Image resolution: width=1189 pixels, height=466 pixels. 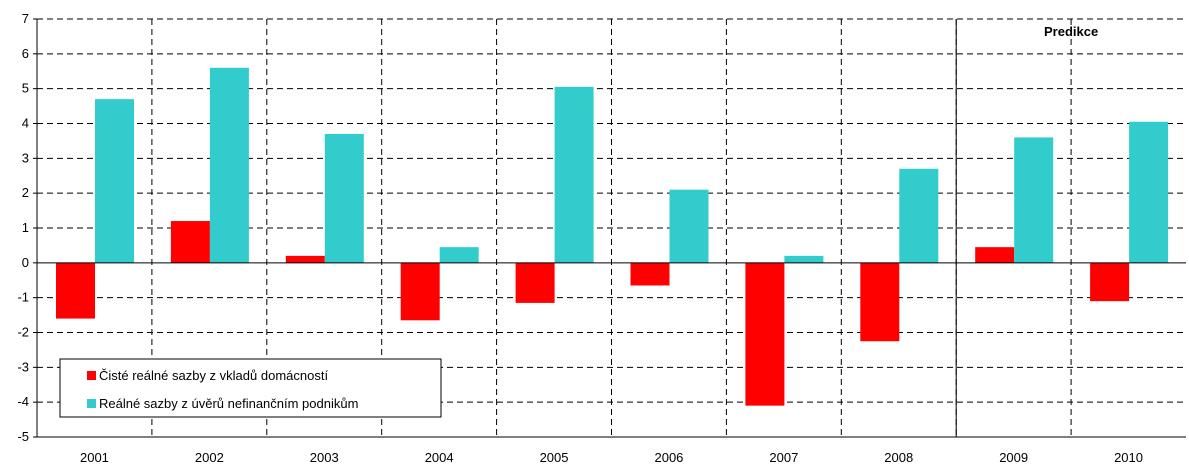 What do you see at coordinates (25, 88) in the screenshot?
I see `y-tick-label: 5` at bounding box center [25, 88].